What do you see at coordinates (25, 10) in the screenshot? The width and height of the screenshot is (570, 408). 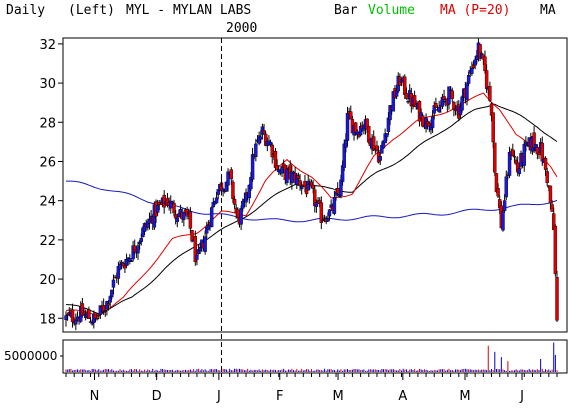 I see `period-label: Daily` at bounding box center [25, 10].